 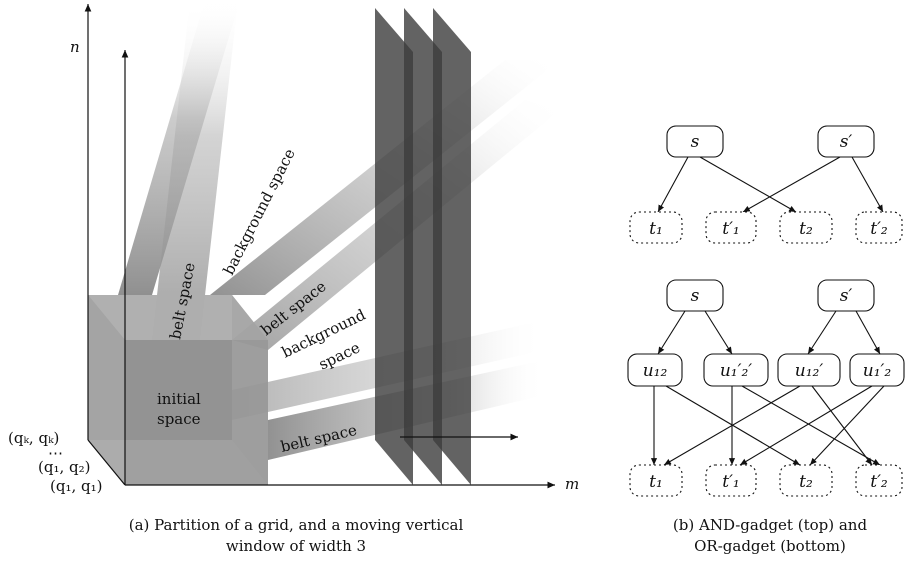 What do you see at coordinates (106, 390) in the screenshot?
I see `initial-space-side` at bounding box center [106, 390].